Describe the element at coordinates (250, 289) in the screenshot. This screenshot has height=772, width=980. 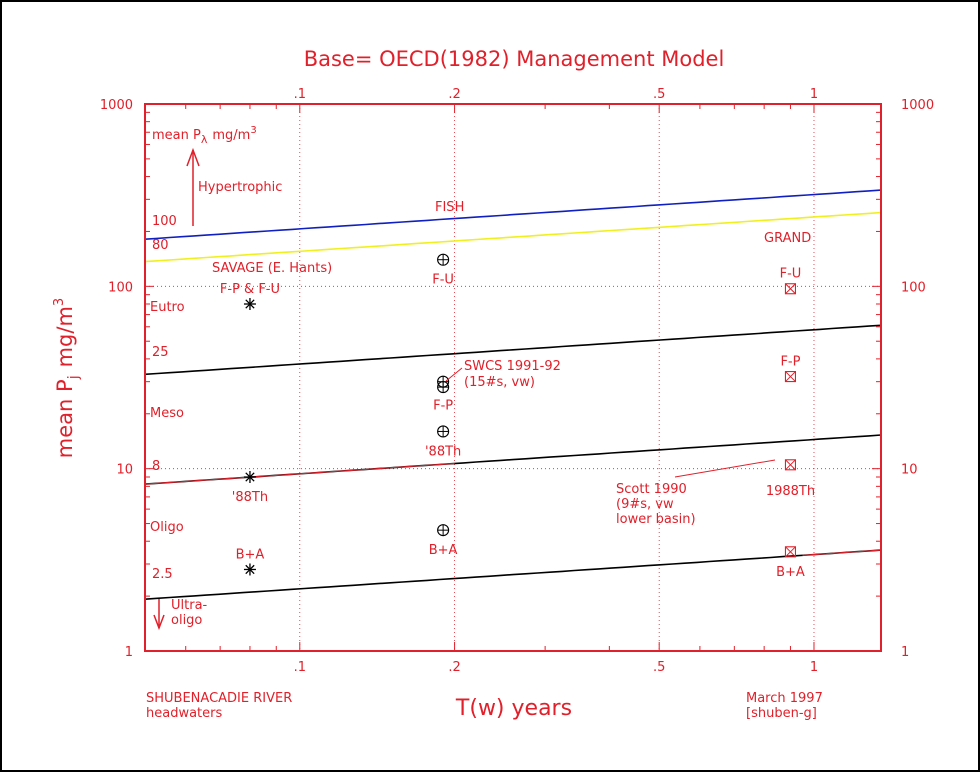
I see `point-label: F-P & F-U` at that location.